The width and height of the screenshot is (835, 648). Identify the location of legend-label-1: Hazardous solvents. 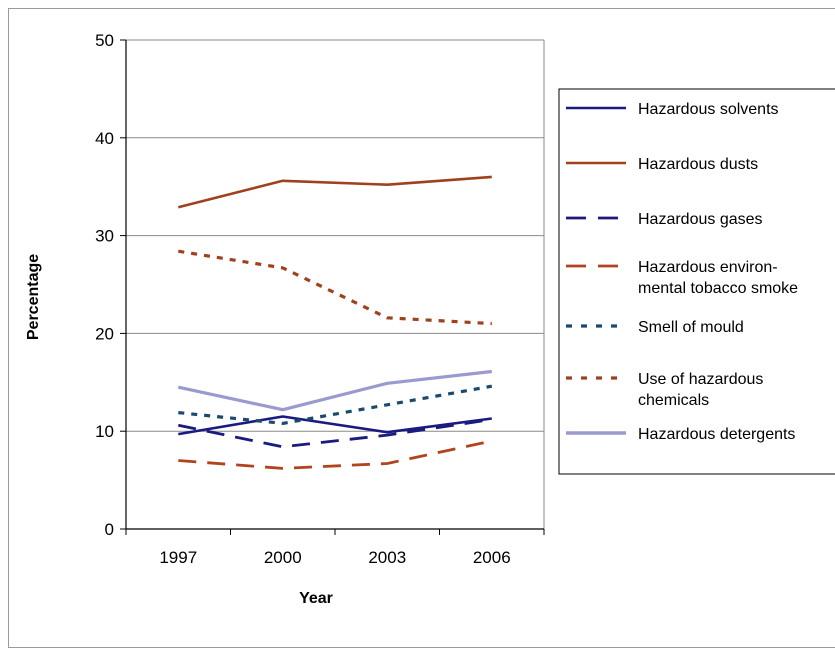
(708, 109).